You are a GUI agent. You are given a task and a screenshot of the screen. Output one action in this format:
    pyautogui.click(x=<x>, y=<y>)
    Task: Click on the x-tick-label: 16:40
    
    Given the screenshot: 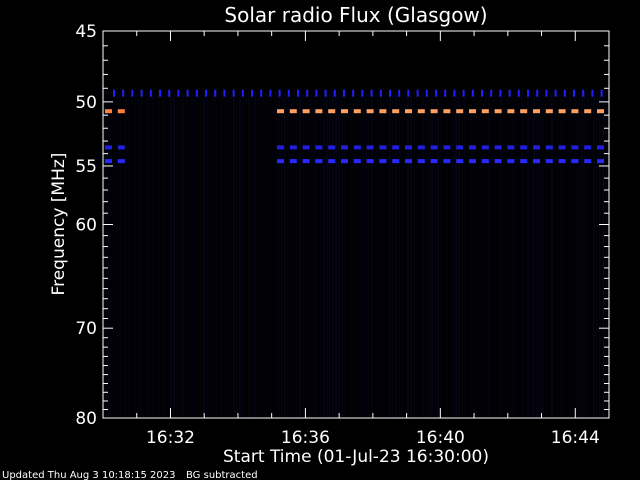 What is the action you would take?
    pyautogui.click(x=440, y=438)
    